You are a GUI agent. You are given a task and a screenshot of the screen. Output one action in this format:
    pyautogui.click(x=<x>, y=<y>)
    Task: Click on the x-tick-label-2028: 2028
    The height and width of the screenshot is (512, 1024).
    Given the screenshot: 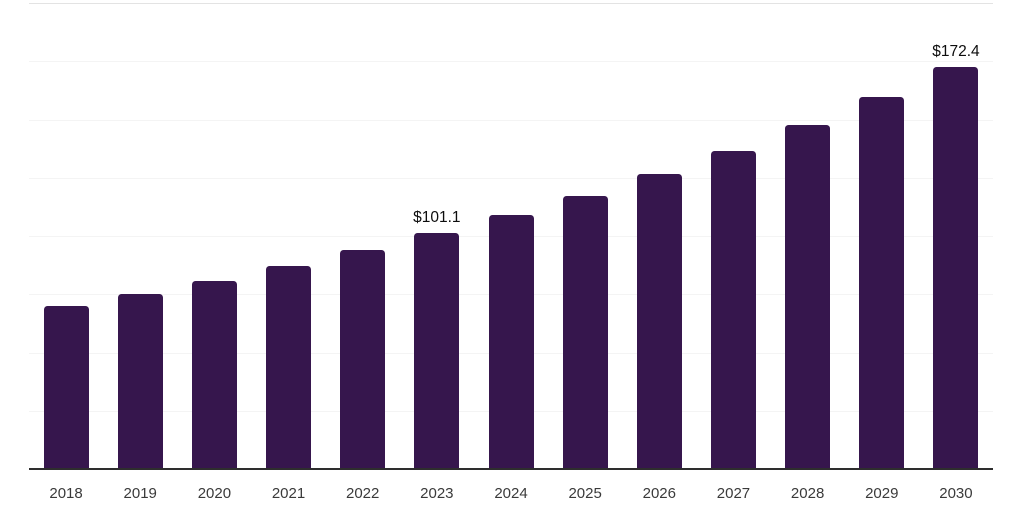 What is the action you would take?
    pyautogui.click(x=807, y=493)
    